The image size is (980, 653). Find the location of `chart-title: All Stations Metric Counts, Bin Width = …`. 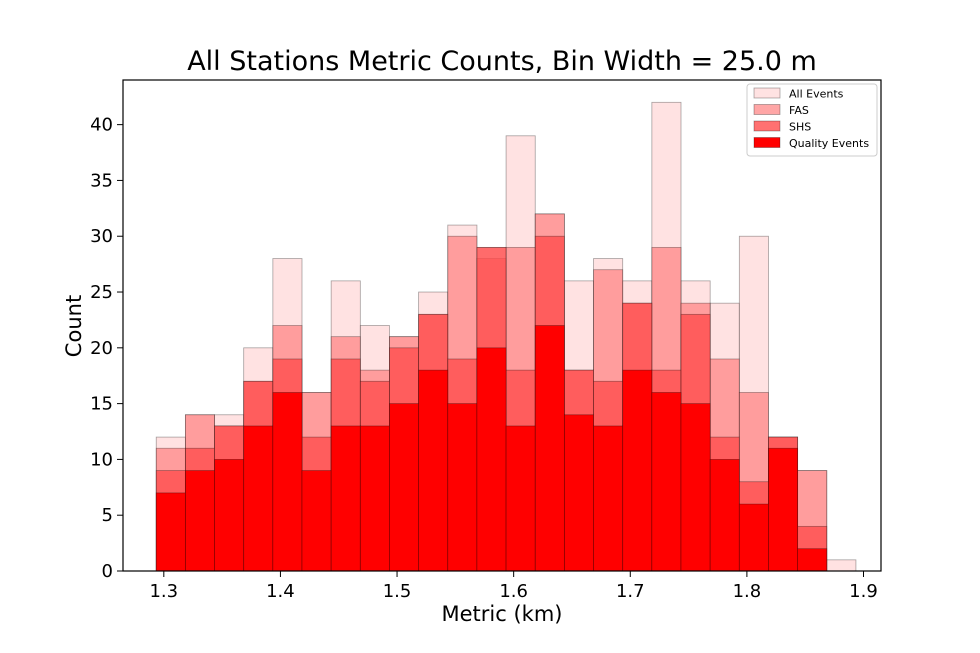

chart-title: All Stations Metric Counts, Bin Width = … is located at coordinates (502, 61).